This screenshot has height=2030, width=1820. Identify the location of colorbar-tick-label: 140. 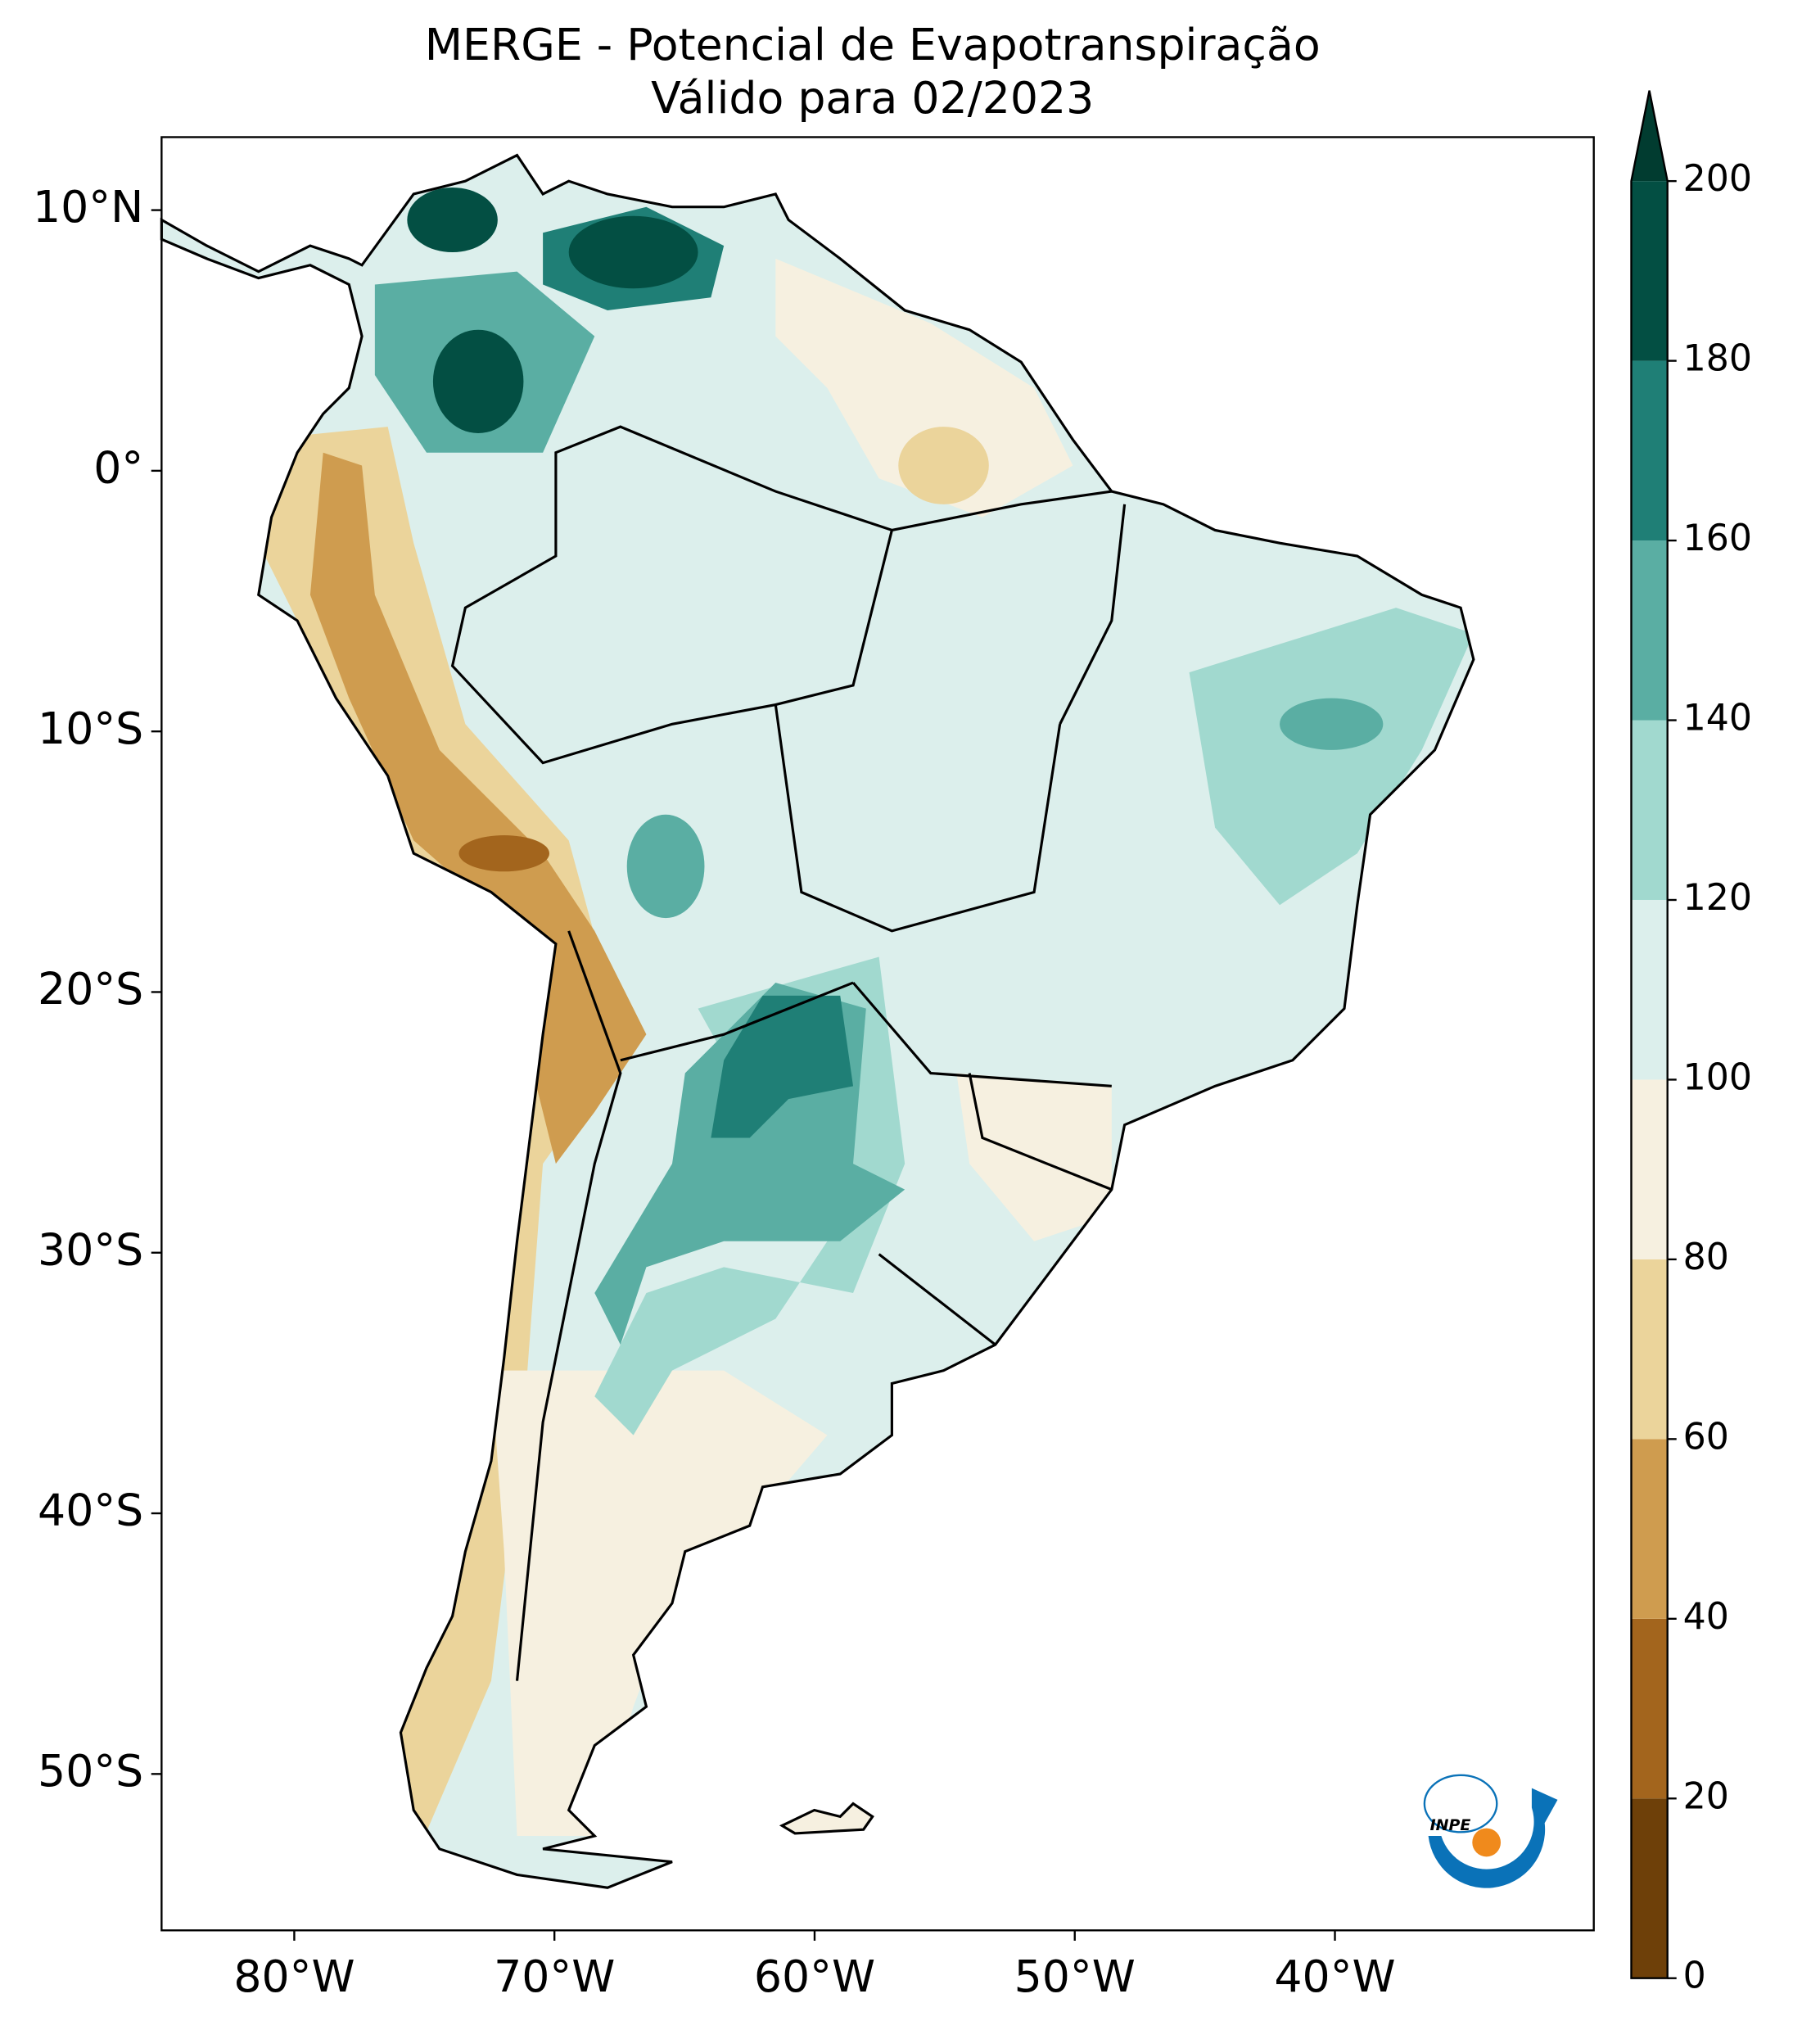
(1717, 718).